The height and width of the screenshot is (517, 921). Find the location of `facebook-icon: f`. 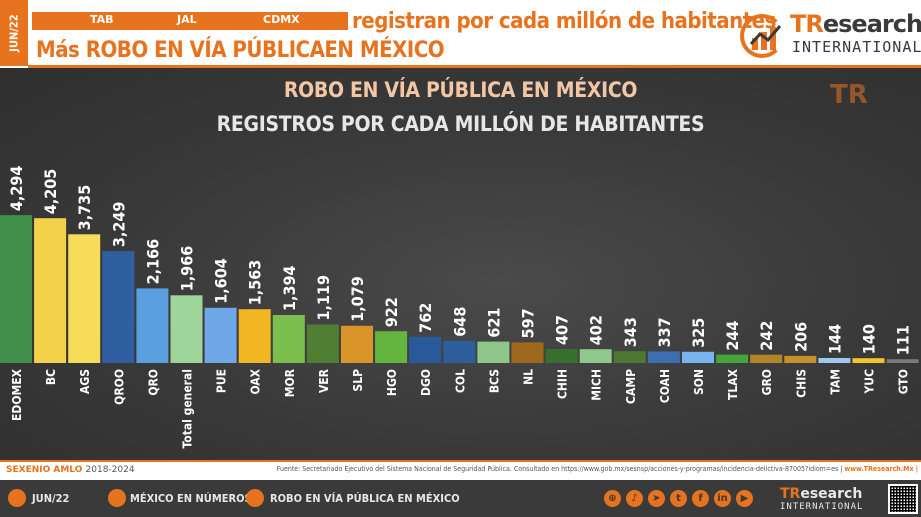

facebook-icon: f is located at coordinates (700, 498).